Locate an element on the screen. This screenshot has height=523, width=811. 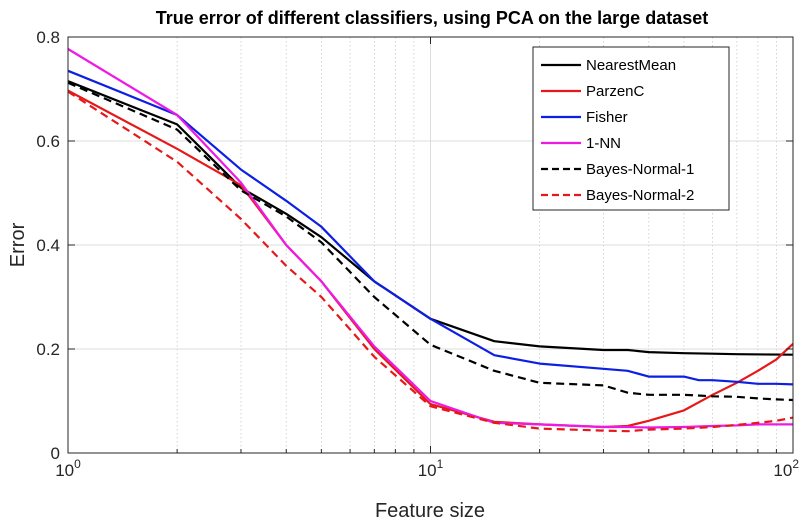
y-tick-label: 0.4 is located at coordinates (48, 245).